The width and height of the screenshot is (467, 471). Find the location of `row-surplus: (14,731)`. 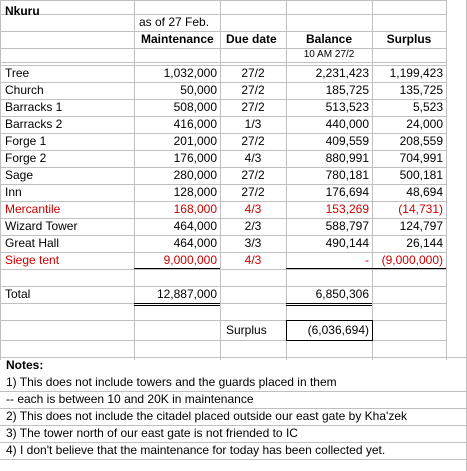

row-surplus: (14,731) is located at coordinates (420, 209).